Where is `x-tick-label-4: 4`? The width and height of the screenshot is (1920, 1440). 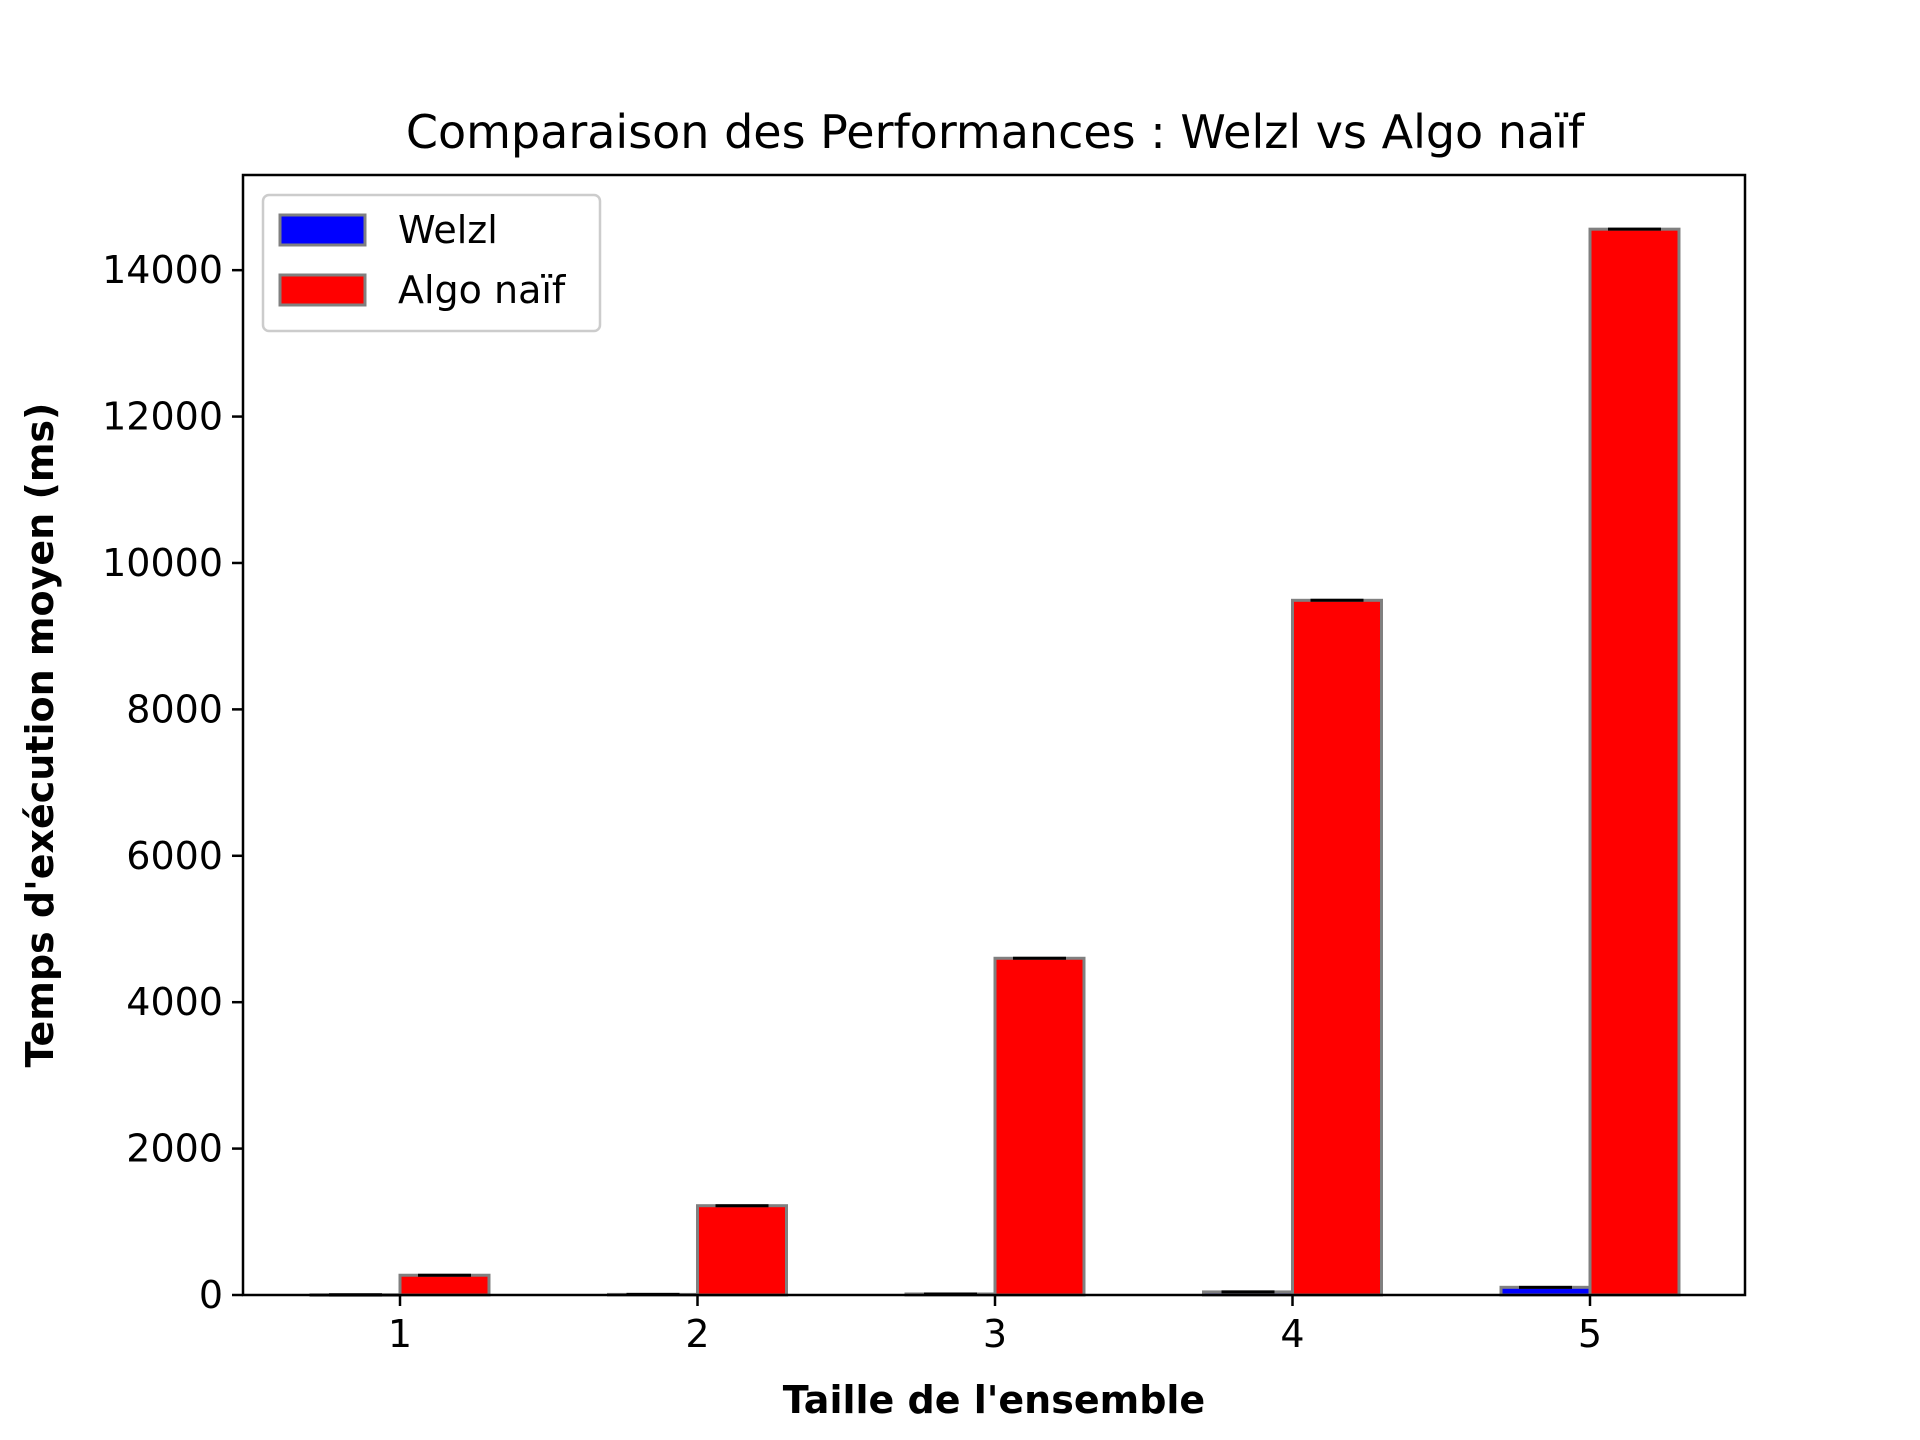 x-tick-label-4: 4 is located at coordinates (1292, 1334).